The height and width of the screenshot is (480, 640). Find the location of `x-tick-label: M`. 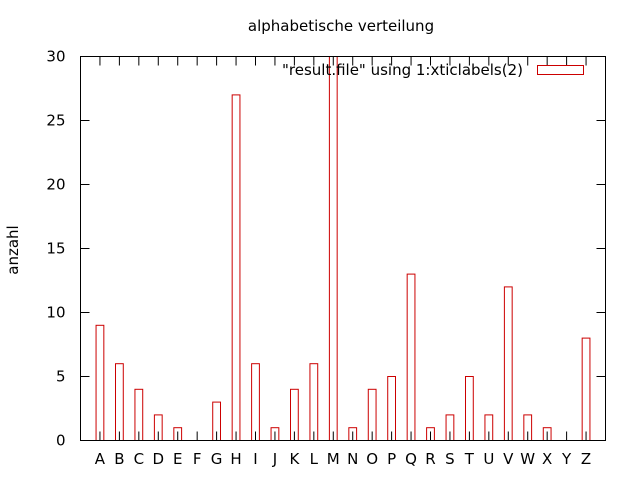

x-tick-label: M is located at coordinates (333, 459).